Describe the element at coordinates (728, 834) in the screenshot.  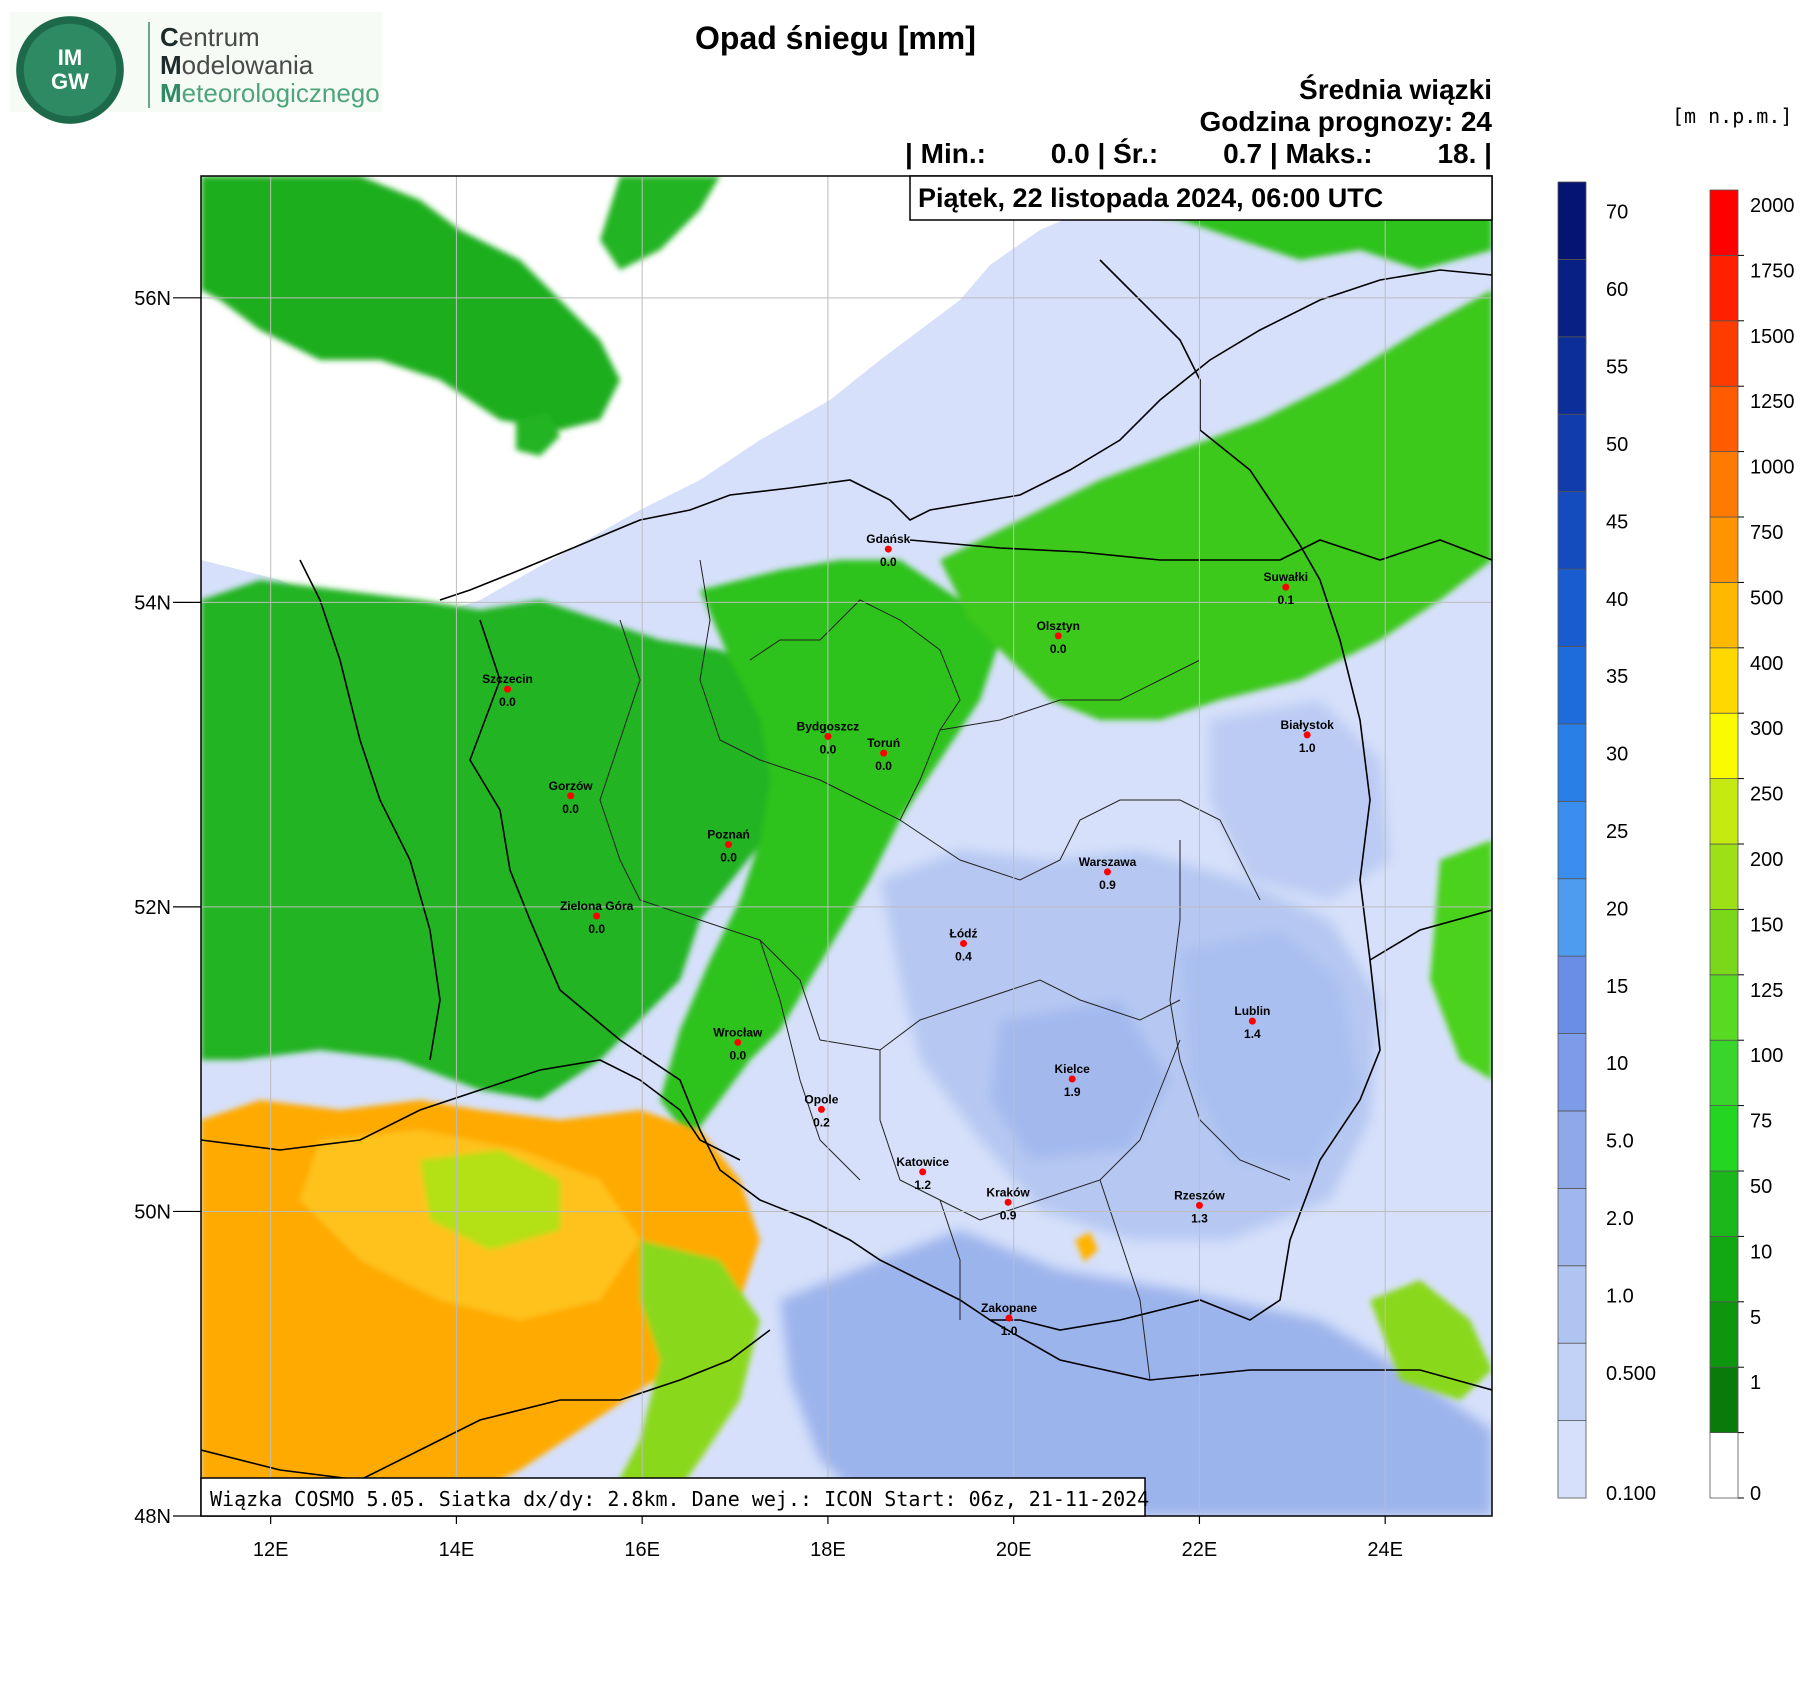
I see `city-name: Poznań` at that location.